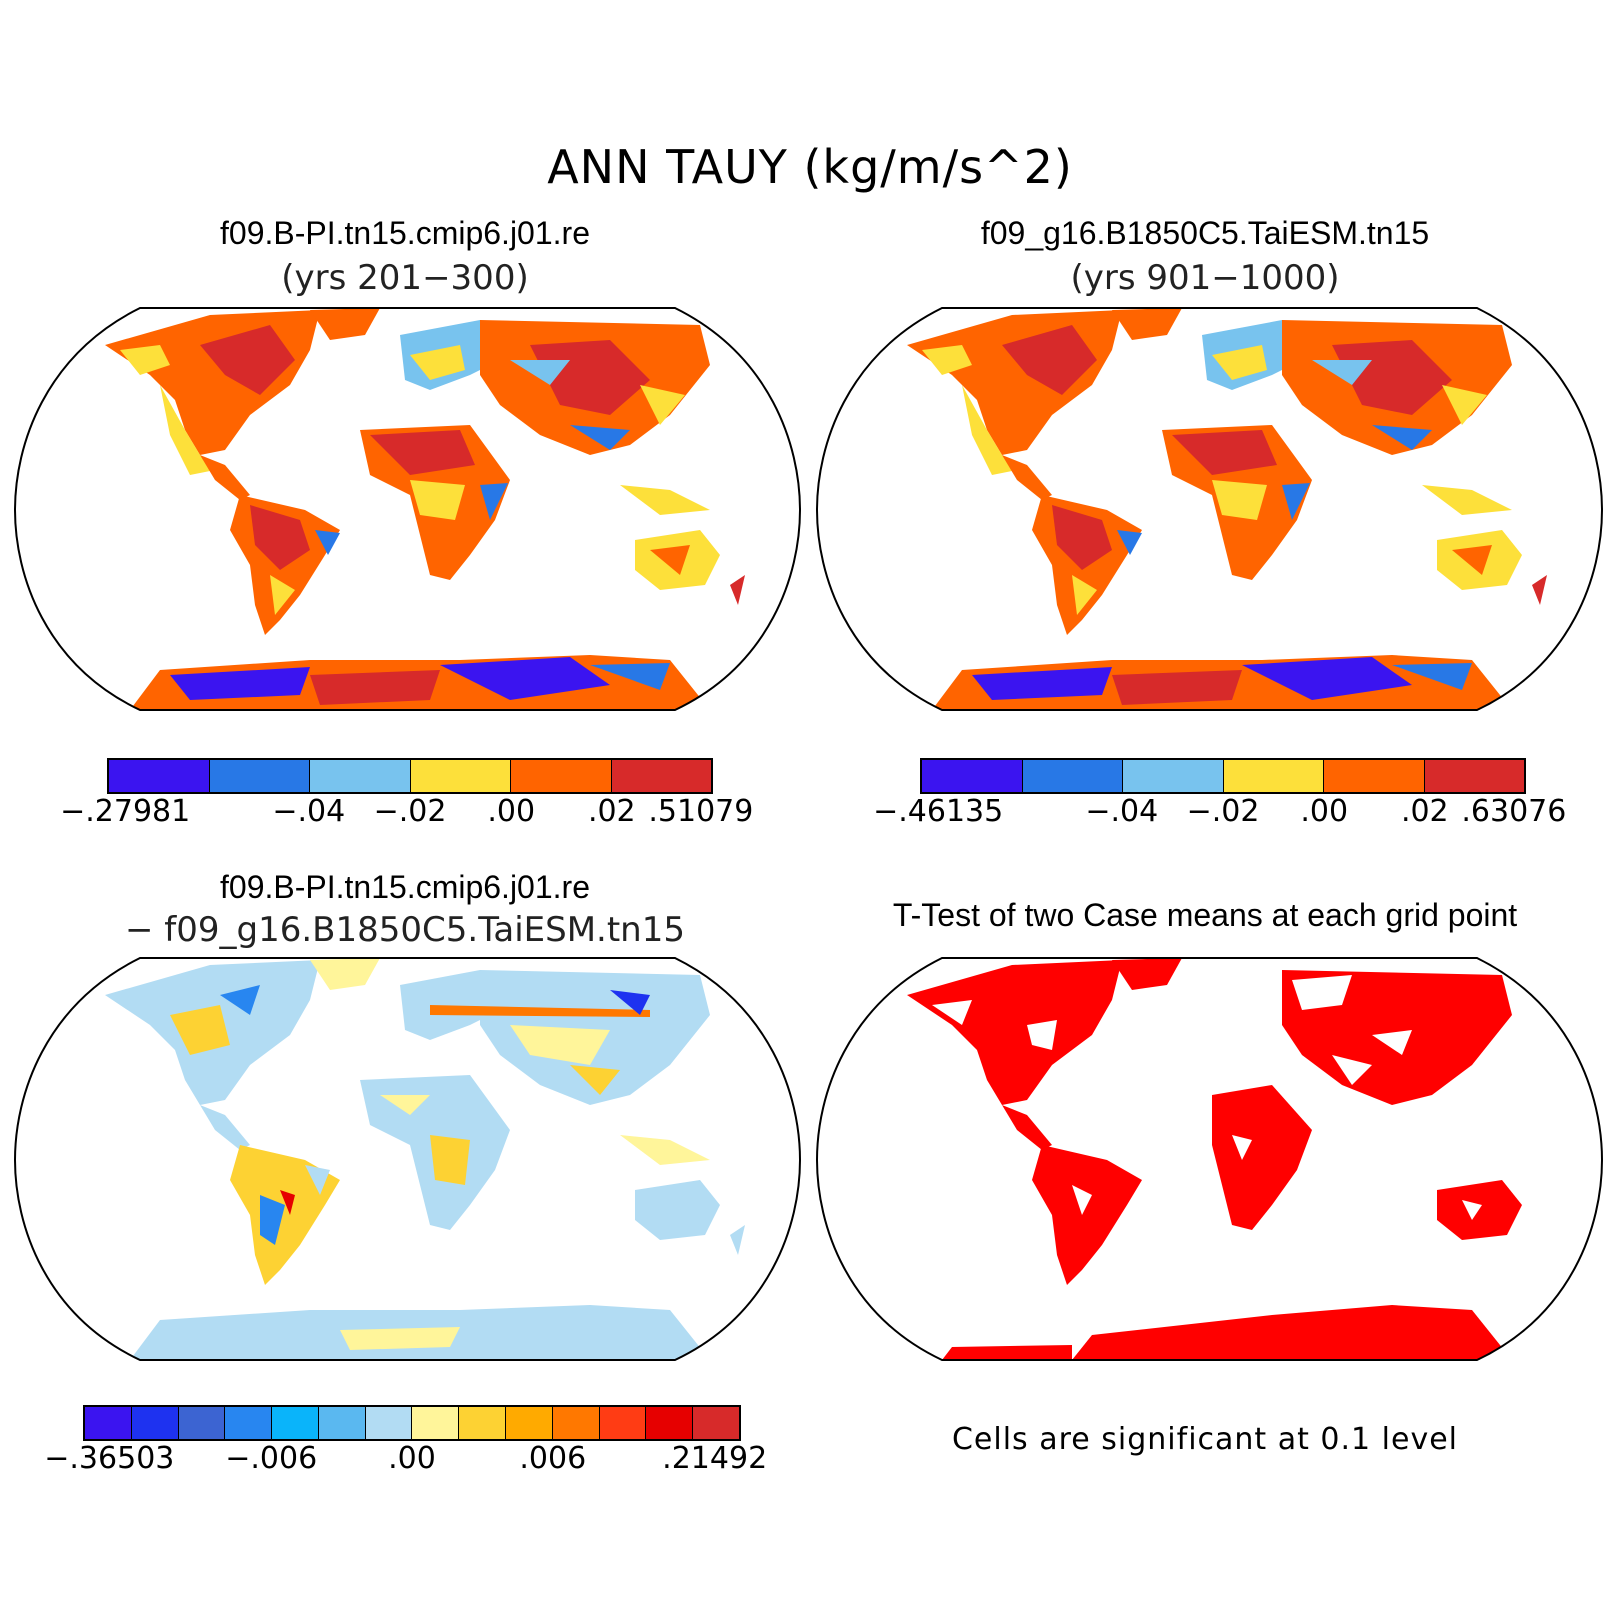 The height and width of the screenshot is (1620, 1620). I want to click on colorbar-tick-label: −.006, so click(271, 1458).